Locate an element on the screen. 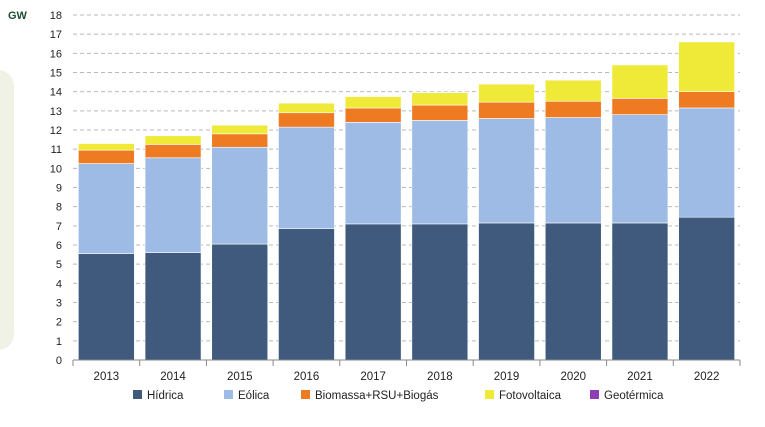 The height and width of the screenshot is (427, 765). y-tick-label: 3 is located at coordinates (59, 304).